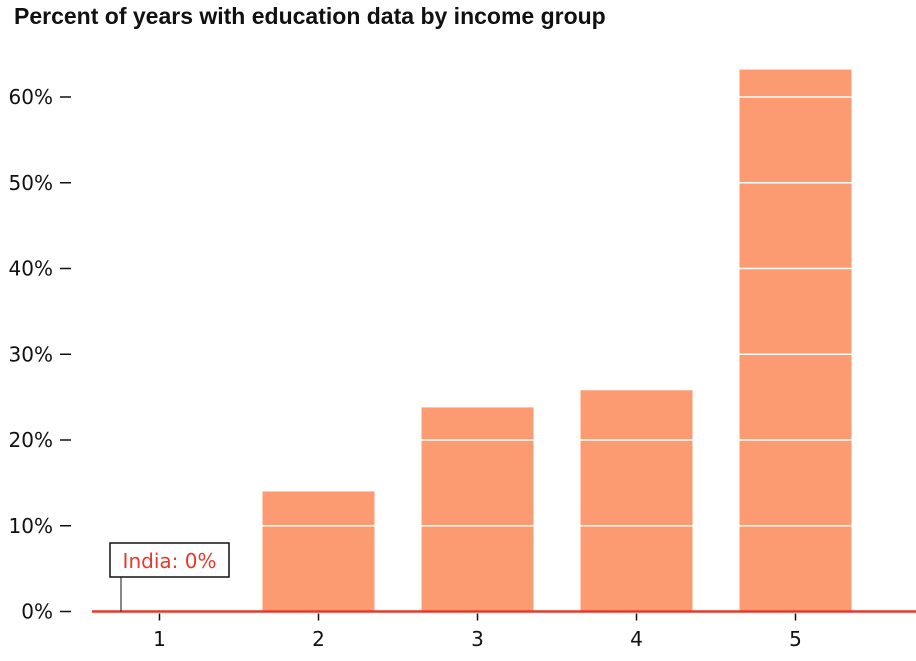 The image size is (916, 661). I want to click on y-tick-label-50: 50%, so click(31, 183).